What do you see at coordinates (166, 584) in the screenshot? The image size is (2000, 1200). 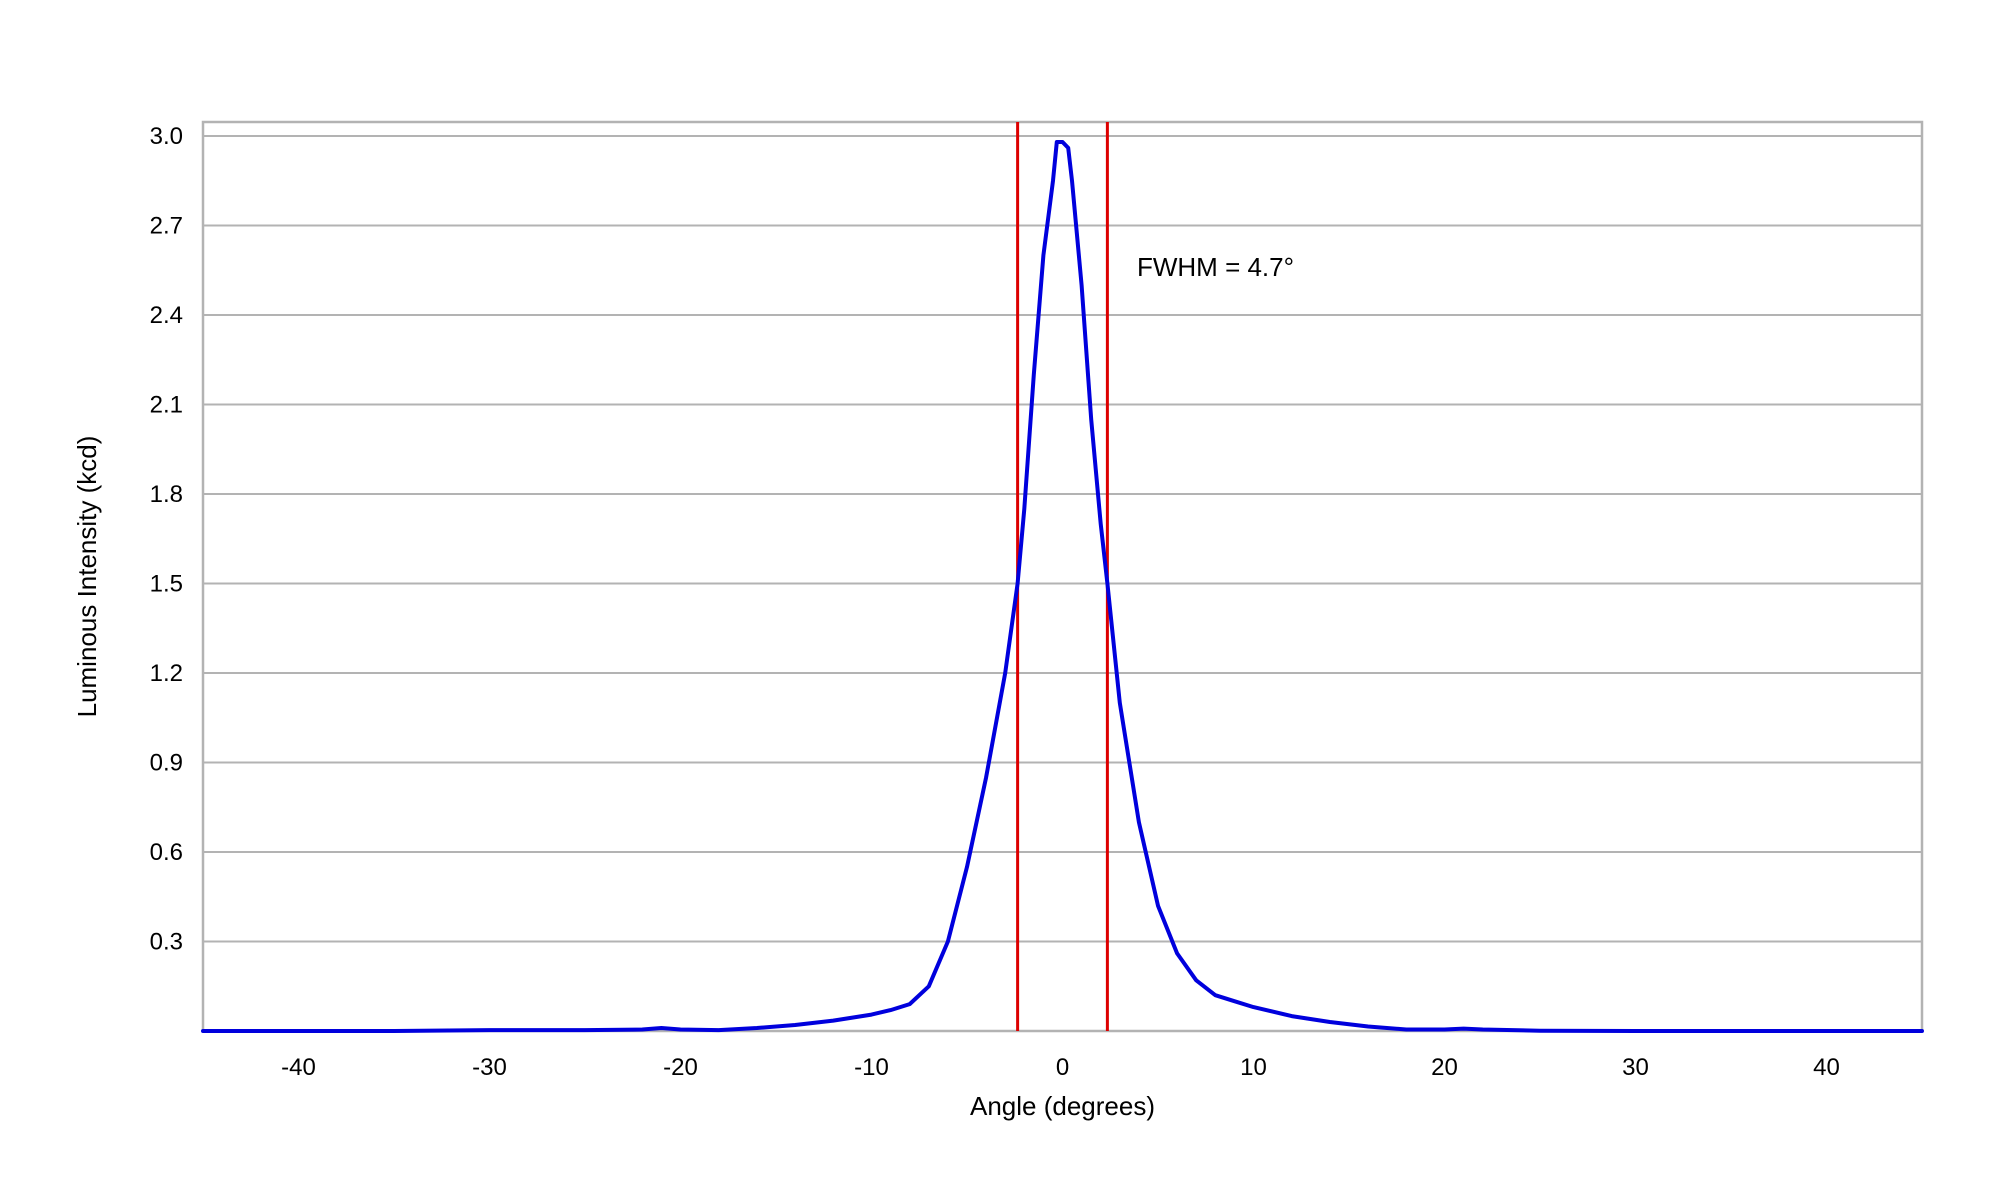 I see `y-tick-label: 1.5` at bounding box center [166, 584].